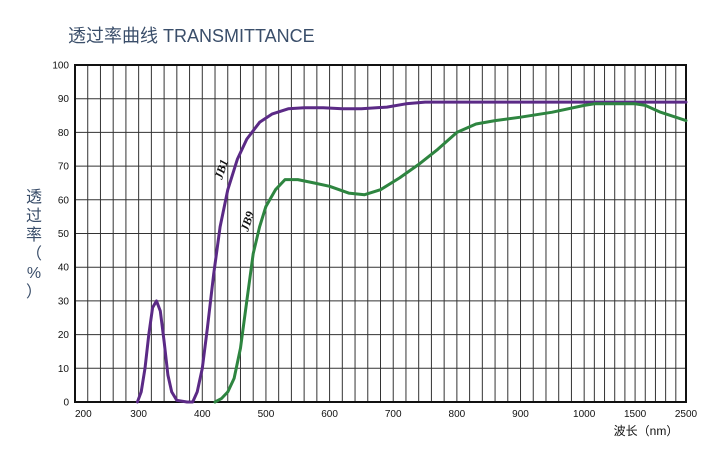  Describe the element at coordinates (520, 414) in the screenshot. I see `x-tick-label: 900` at that location.